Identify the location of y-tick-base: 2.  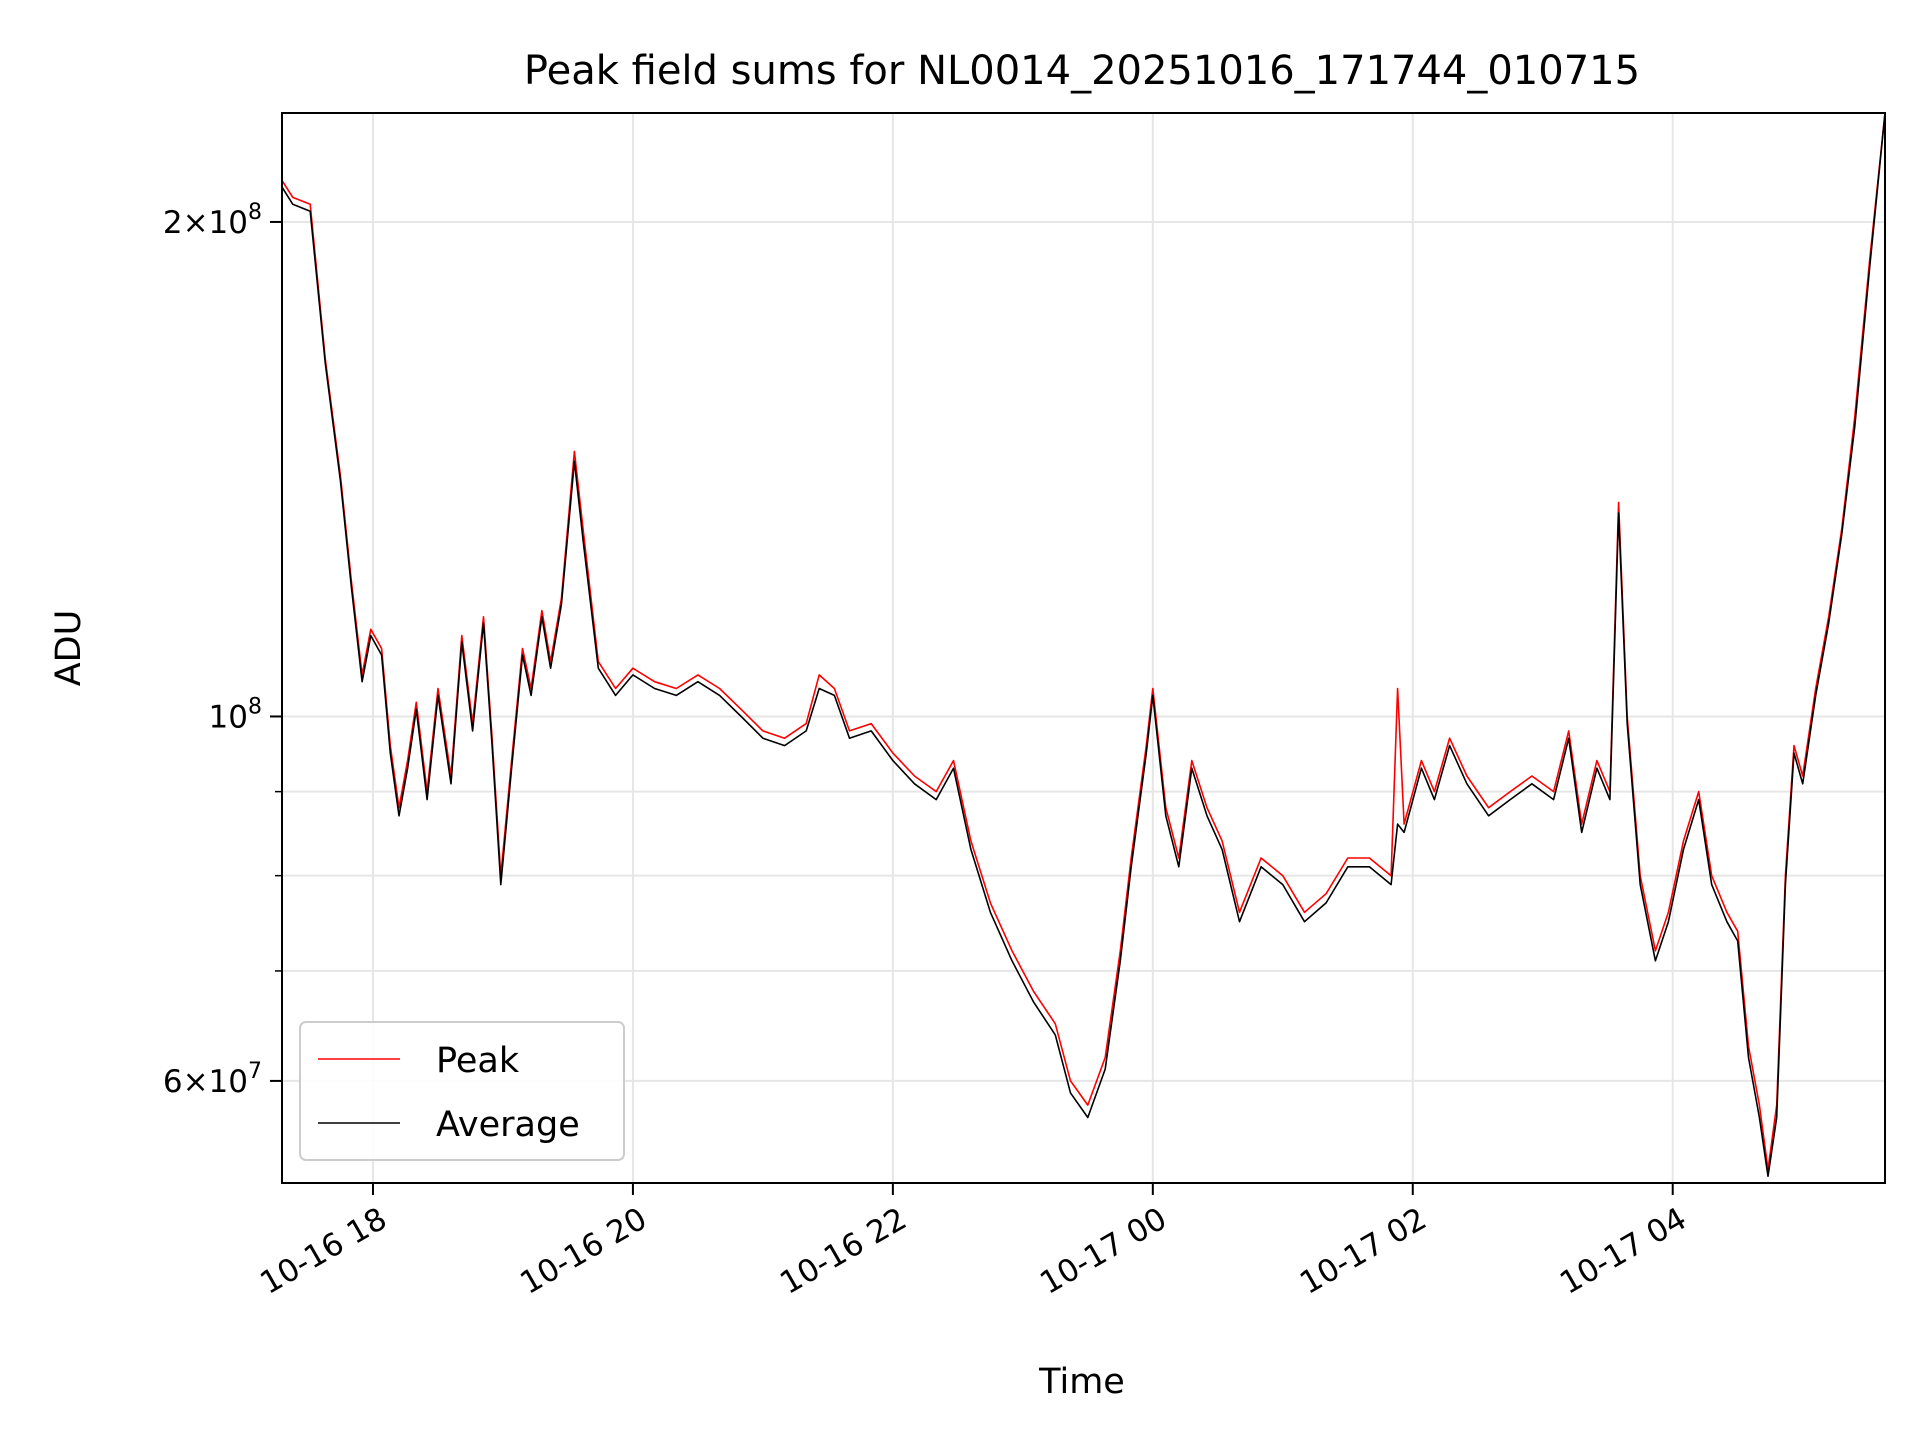
(173, 223).